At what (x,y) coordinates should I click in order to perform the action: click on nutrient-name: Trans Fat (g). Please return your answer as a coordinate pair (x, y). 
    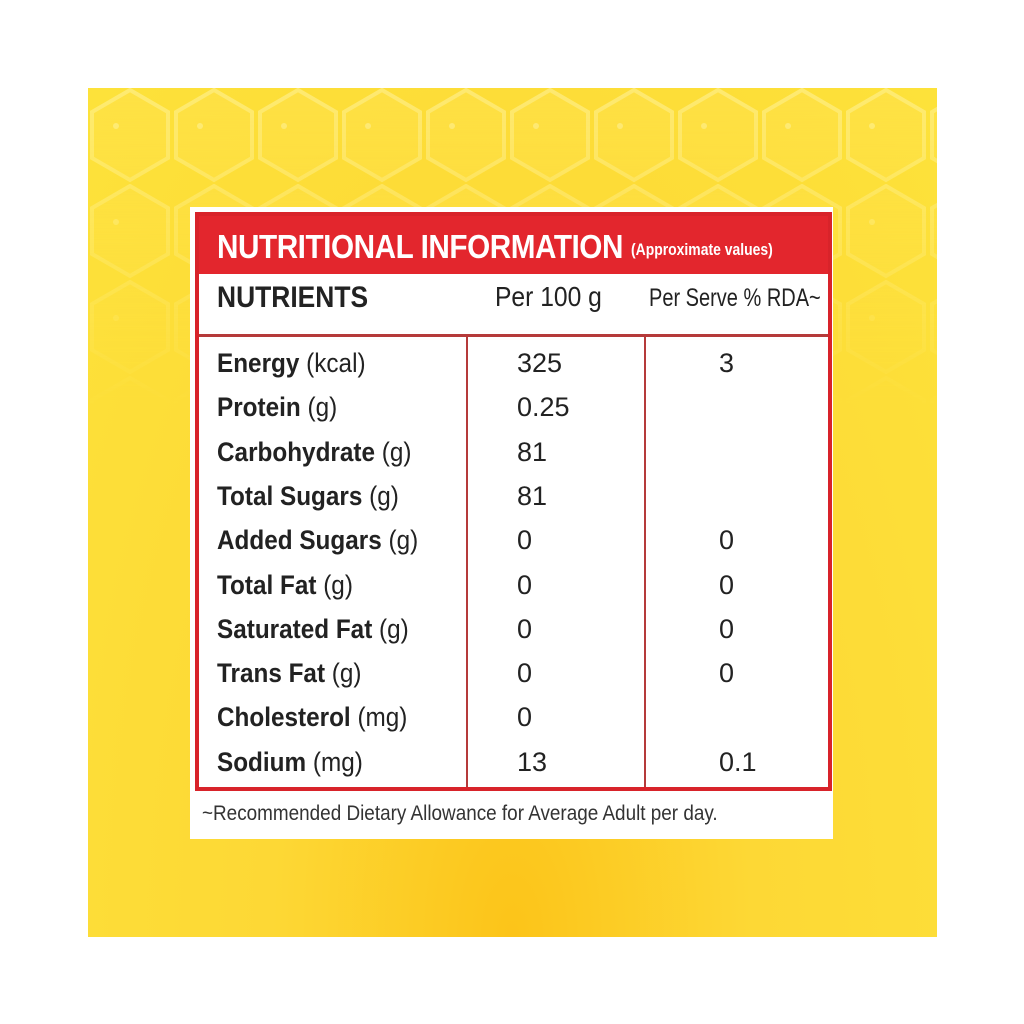
    Looking at the image, I should click on (289, 673).